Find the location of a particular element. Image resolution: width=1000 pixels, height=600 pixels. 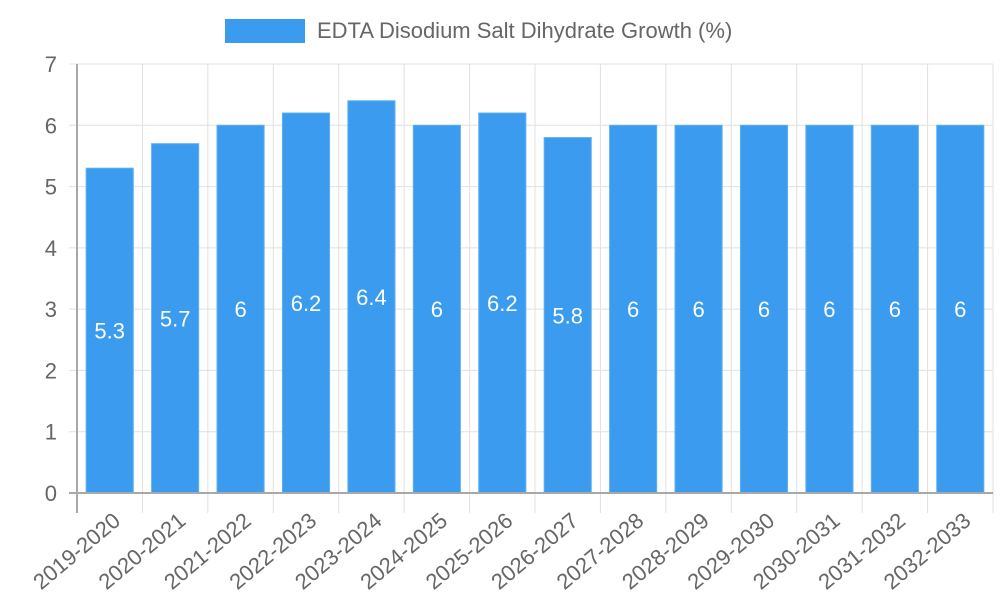

bar-value-label: 5.8 is located at coordinates (567, 315).